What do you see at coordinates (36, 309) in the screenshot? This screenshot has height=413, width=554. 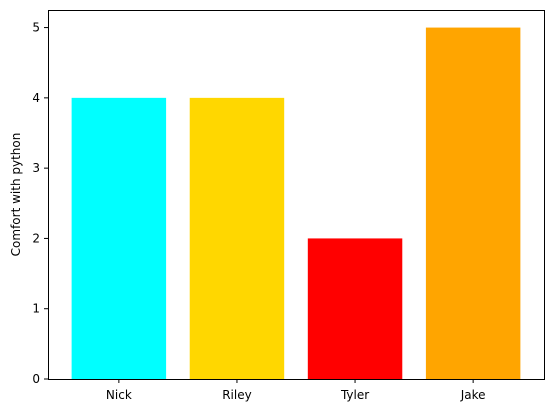 I see `y-tick-label: 1` at bounding box center [36, 309].